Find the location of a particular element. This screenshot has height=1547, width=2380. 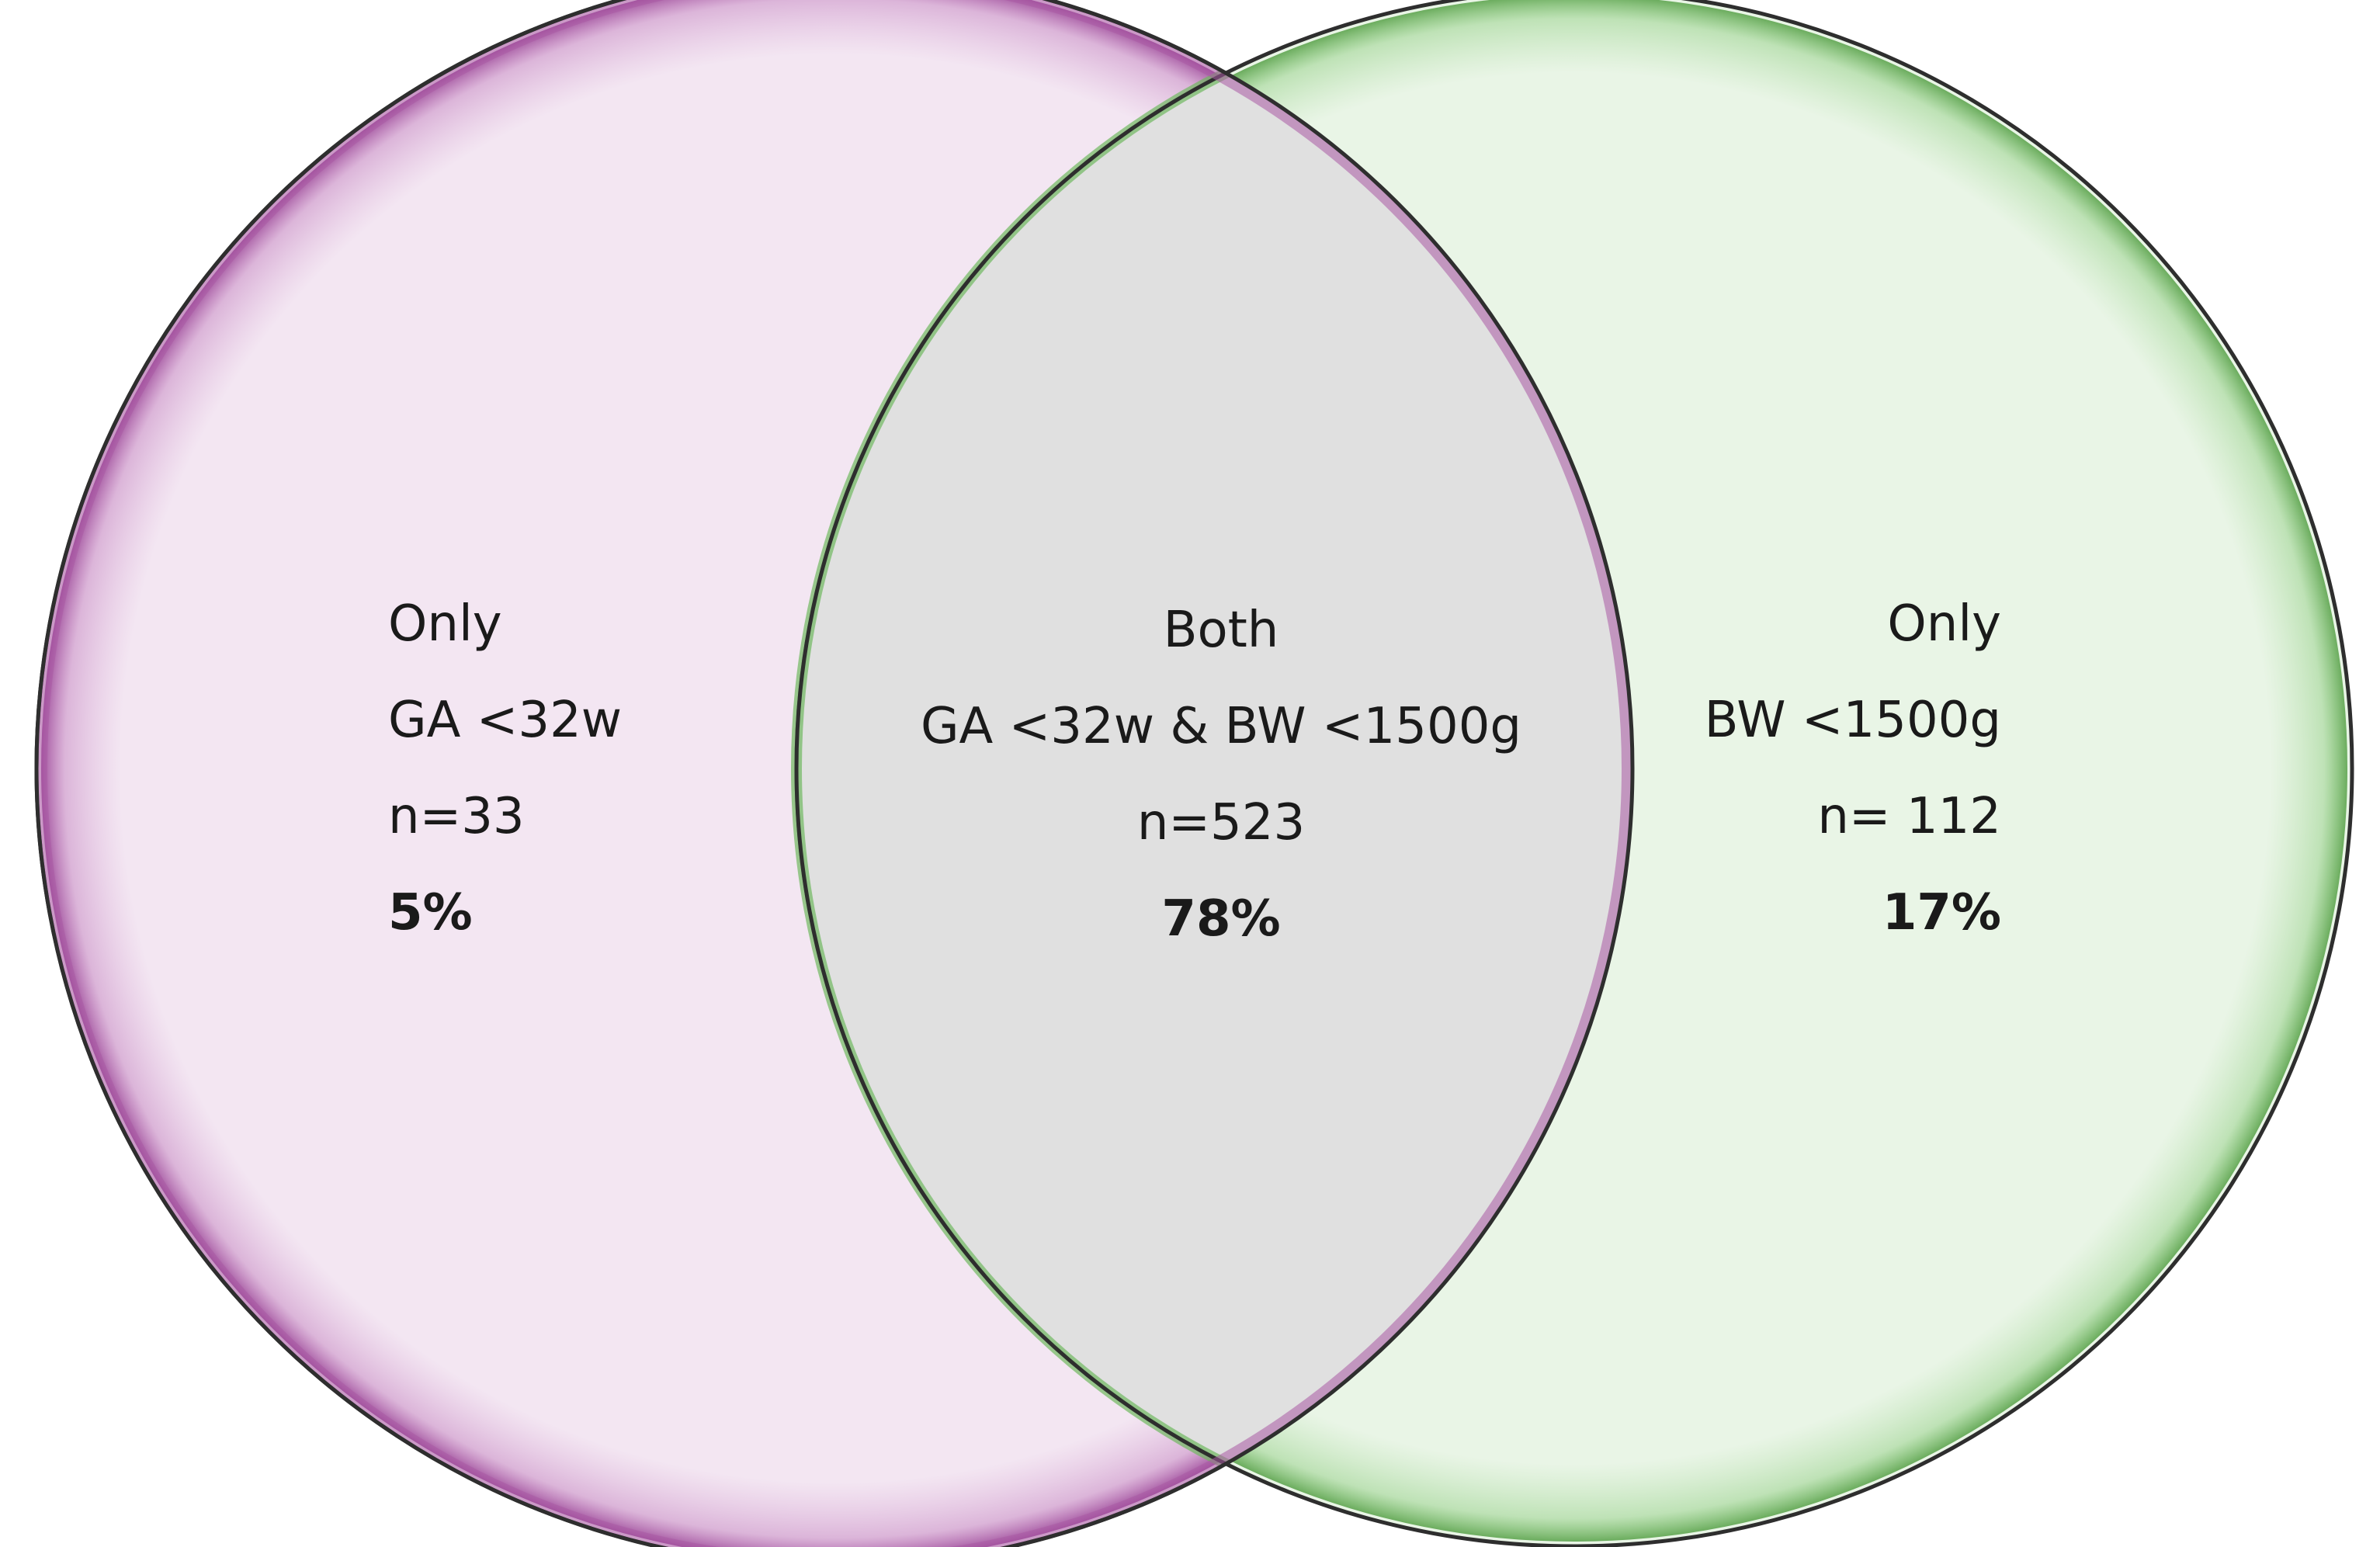

left-only-label: Only GA <32w n=33 5% is located at coordinates (505, 768).